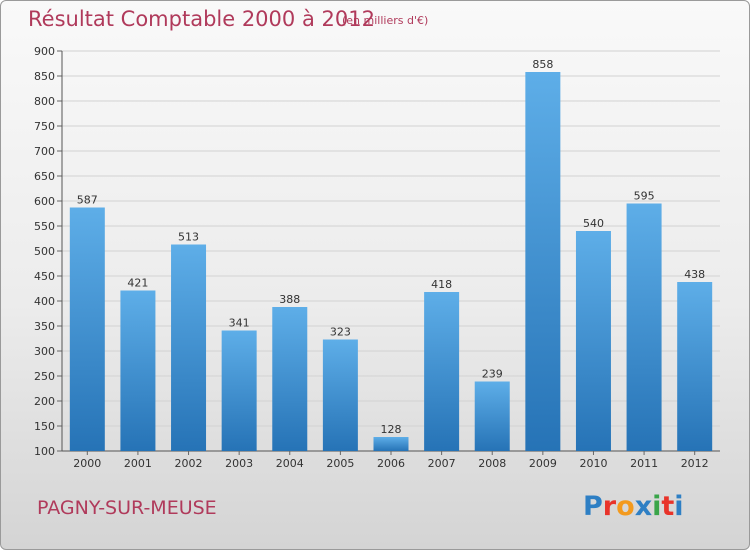 The width and height of the screenshot is (750, 550). I want to click on y-tick-label: 700, so click(44, 151).